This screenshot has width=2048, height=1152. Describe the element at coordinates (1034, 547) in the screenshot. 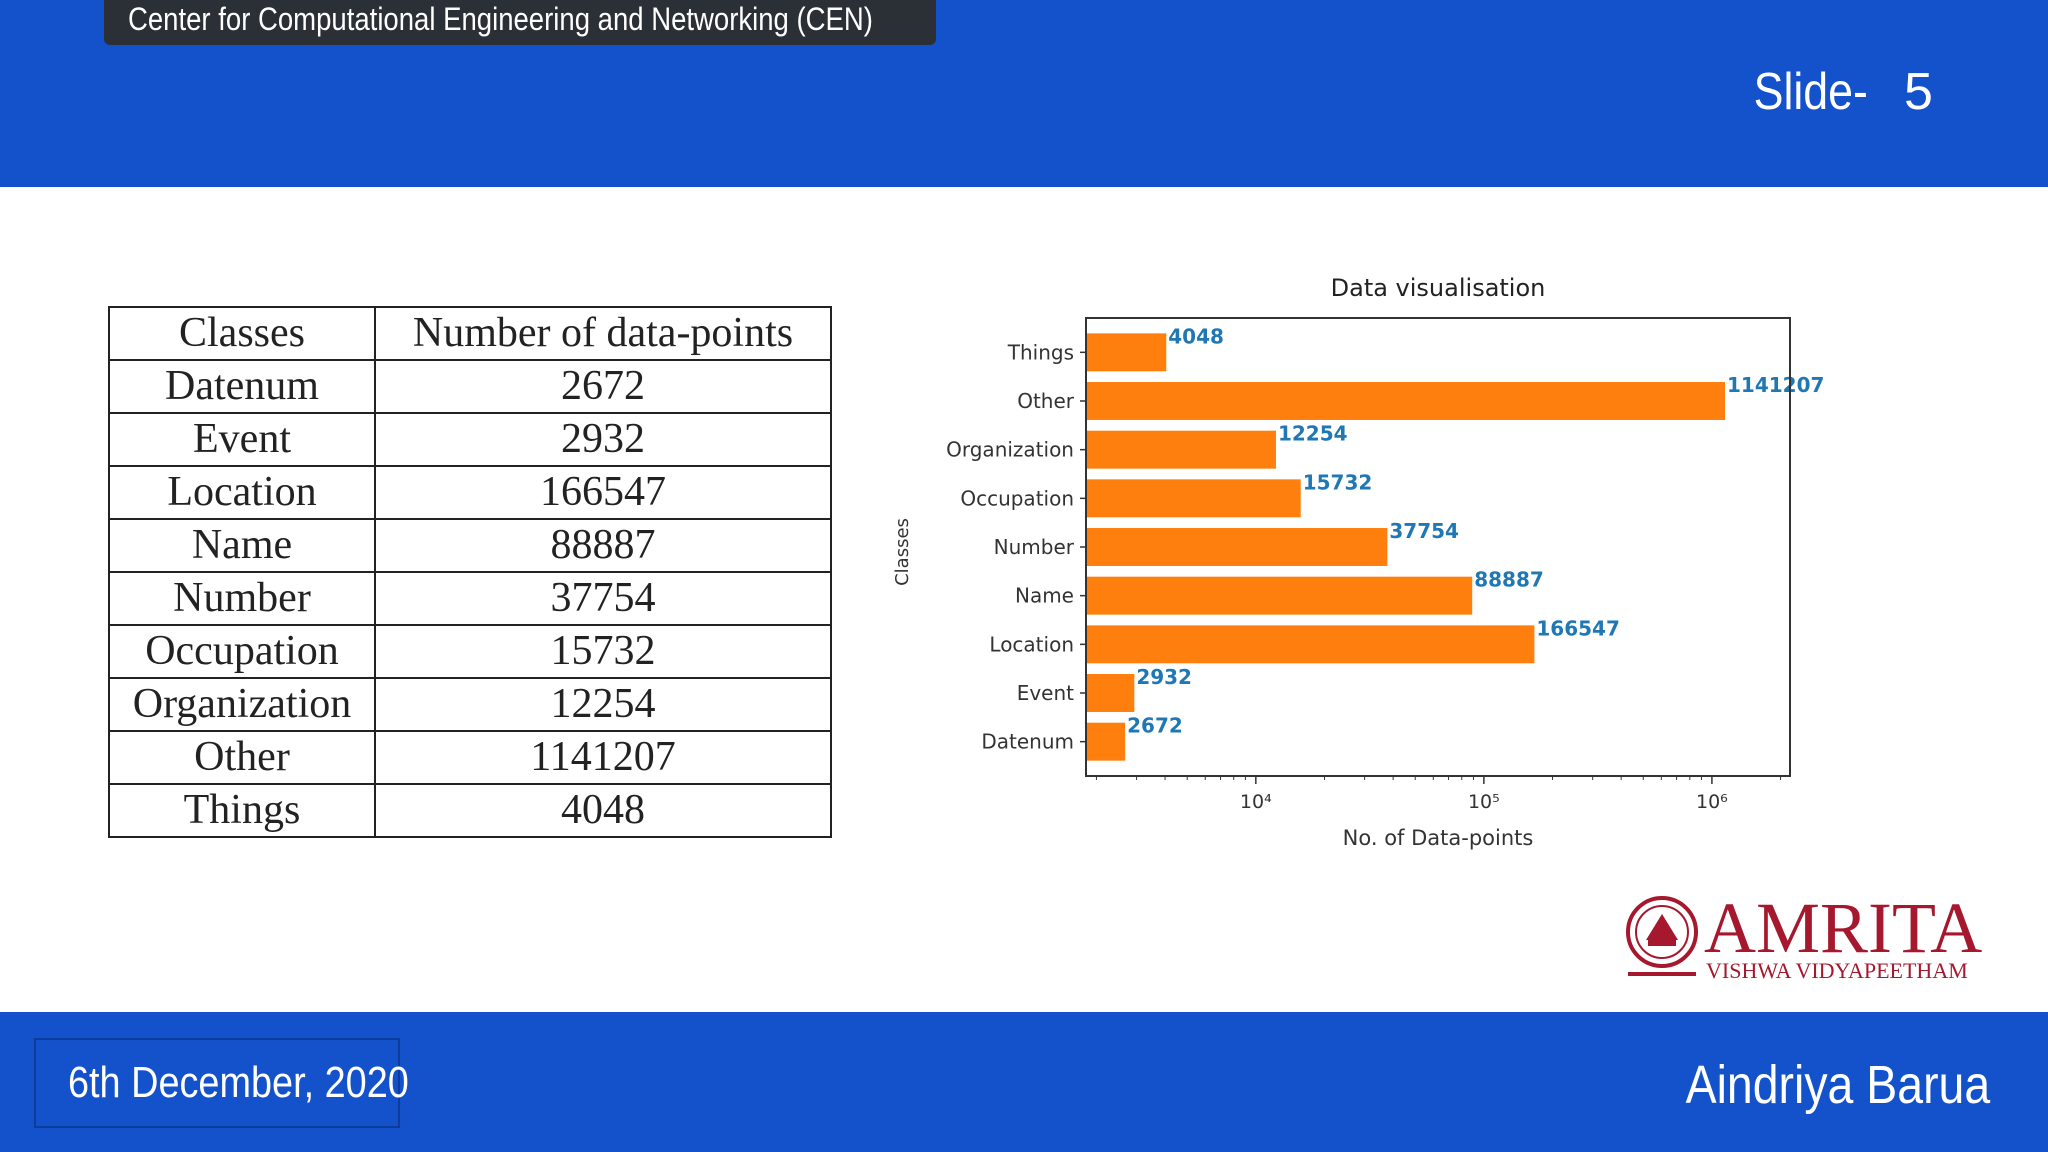

I see `category-label: Number` at that location.